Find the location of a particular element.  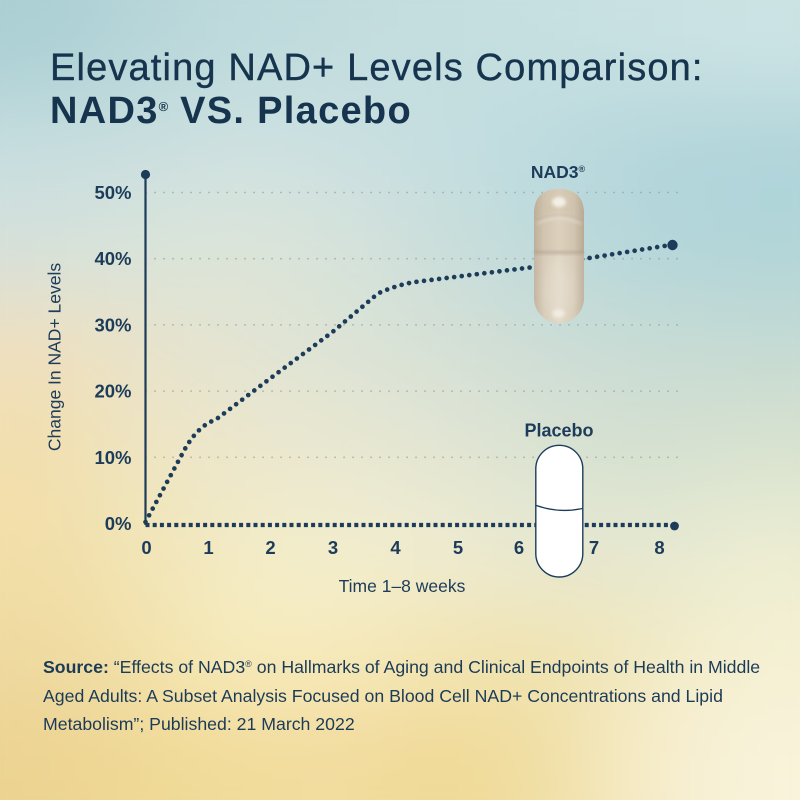

svg-text: 3 is located at coordinates (333, 547).